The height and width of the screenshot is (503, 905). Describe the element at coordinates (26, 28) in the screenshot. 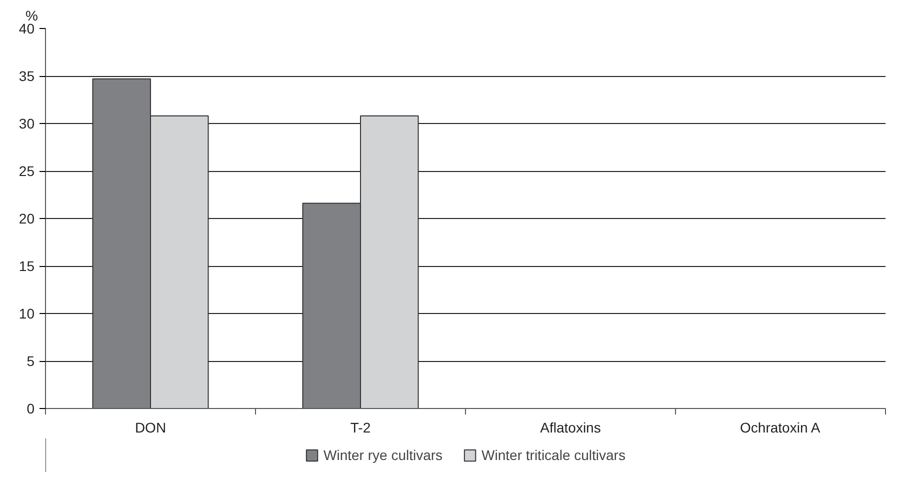

I see `y-tick-label: 40` at that location.